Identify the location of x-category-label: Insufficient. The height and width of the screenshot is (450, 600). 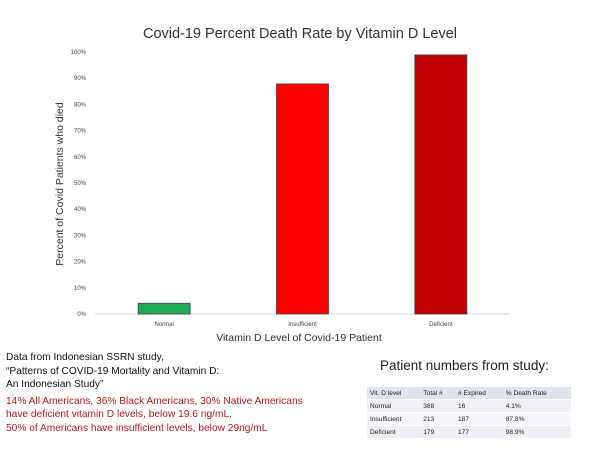
(302, 325).